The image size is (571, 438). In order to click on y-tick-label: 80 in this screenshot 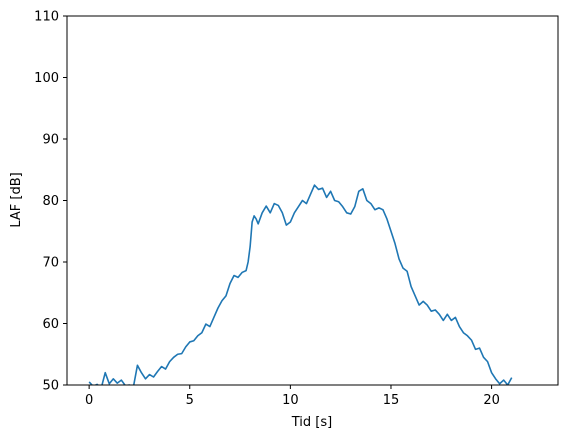, I will do `click(50, 201)`.